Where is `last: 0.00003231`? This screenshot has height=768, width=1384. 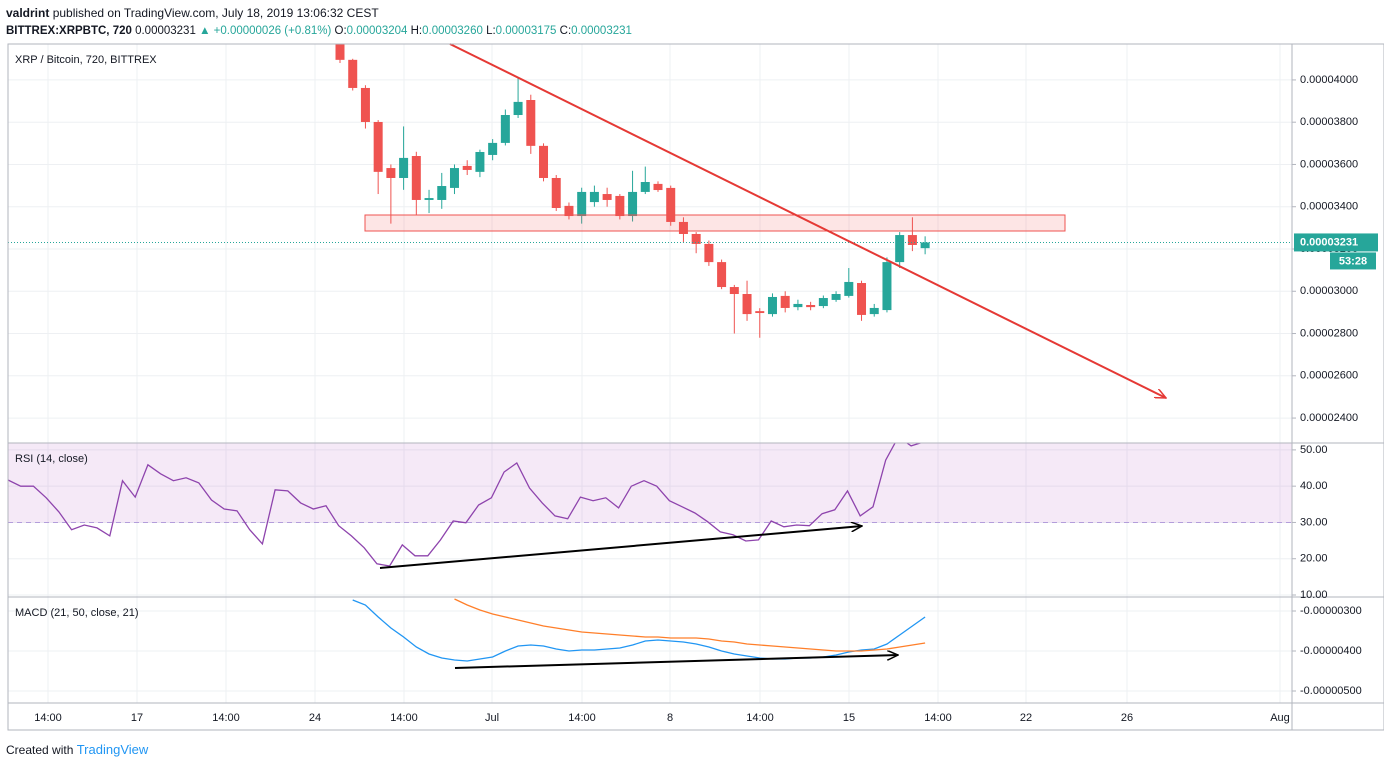 last: 0.00003231 is located at coordinates (165, 31).